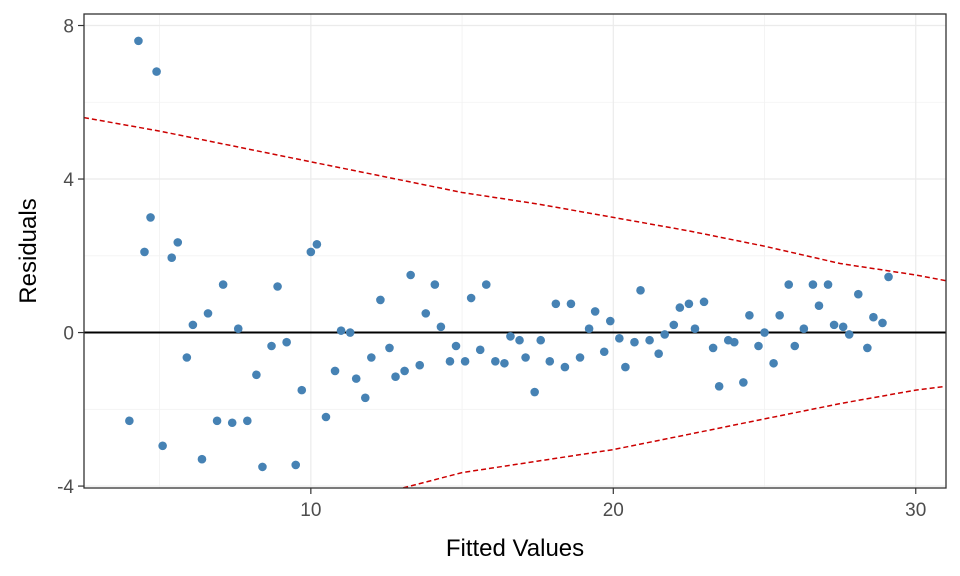 The width and height of the screenshot is (960, 576). I want to click on lower-band-line, so click(672, 436).